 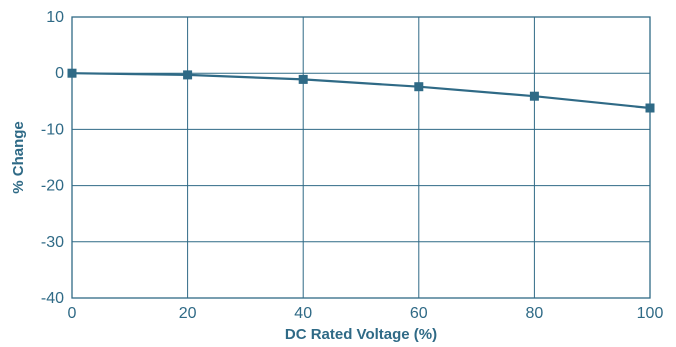 What do you see at coordinates (52, 298) in the screenshot?
I see `y-tick-label: -40` at bounding box center [52, 298].